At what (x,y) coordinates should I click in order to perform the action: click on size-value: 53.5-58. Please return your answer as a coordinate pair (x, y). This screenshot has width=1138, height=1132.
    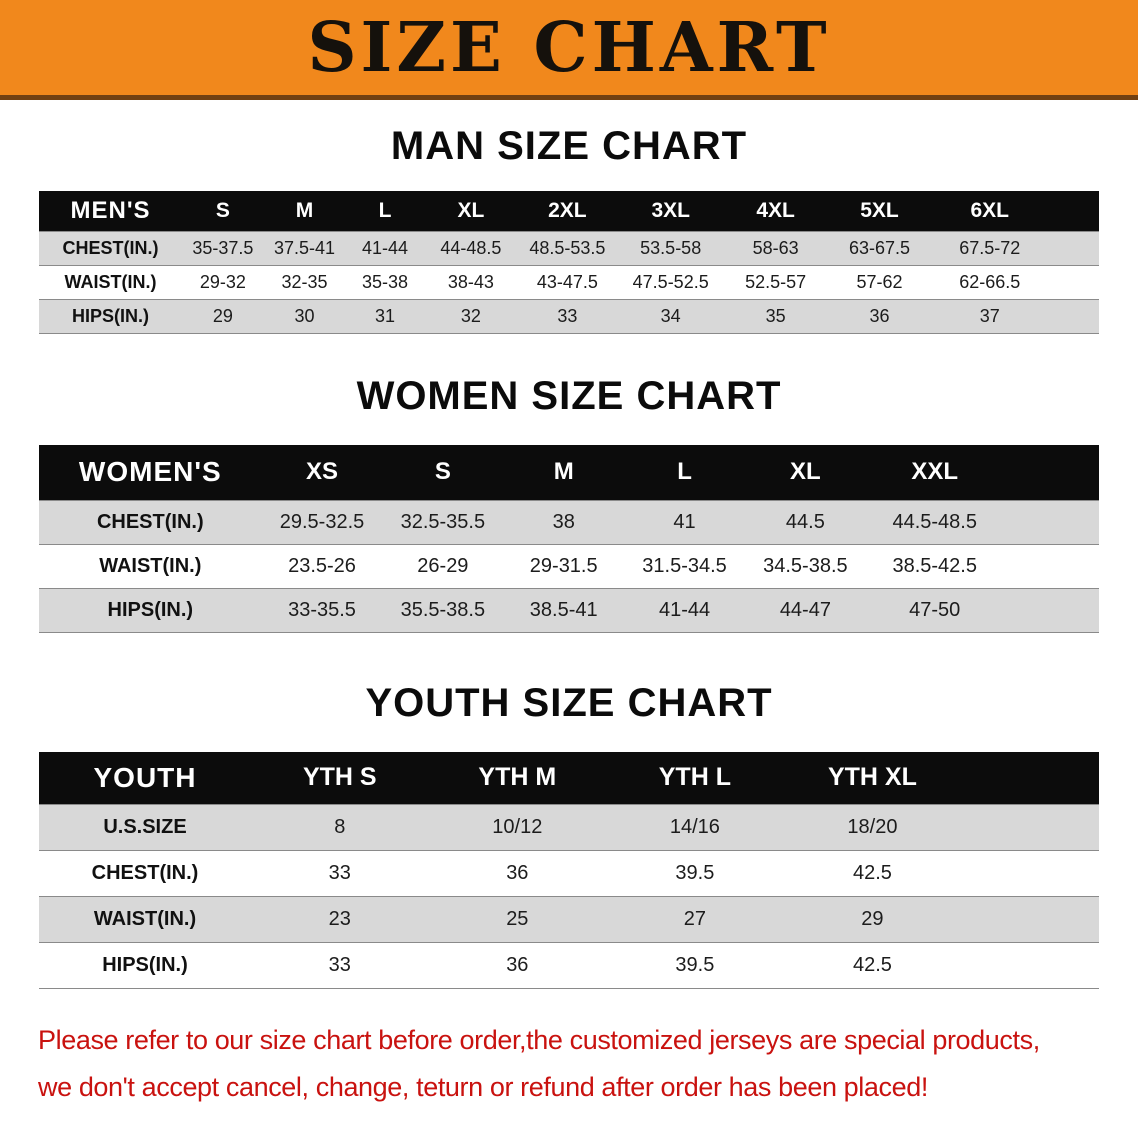
    Looking at the image, I should click on (670, 248).